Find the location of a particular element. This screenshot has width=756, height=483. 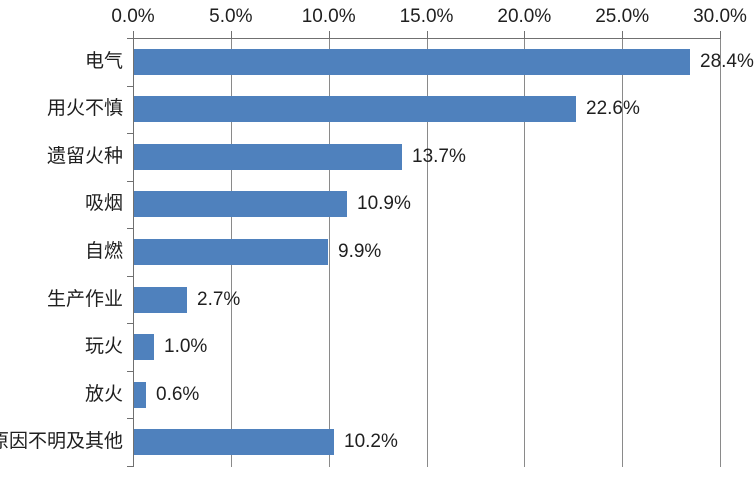

value-label: 22.6% is located at coordinates (613, 108).